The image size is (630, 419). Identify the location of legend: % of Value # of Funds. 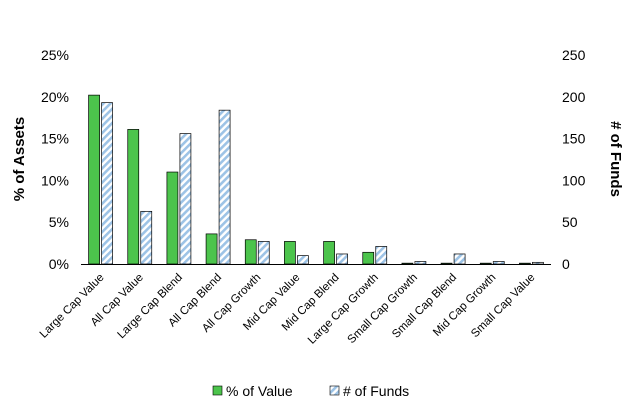
(310, 391).